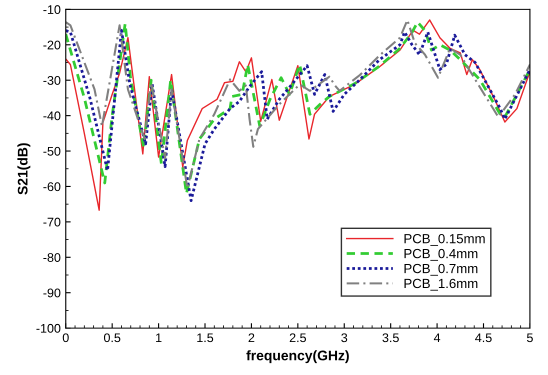  Describe the element at coordinates (437, 337) in the screenshot. I see `x-tick-label: 4` at that location.